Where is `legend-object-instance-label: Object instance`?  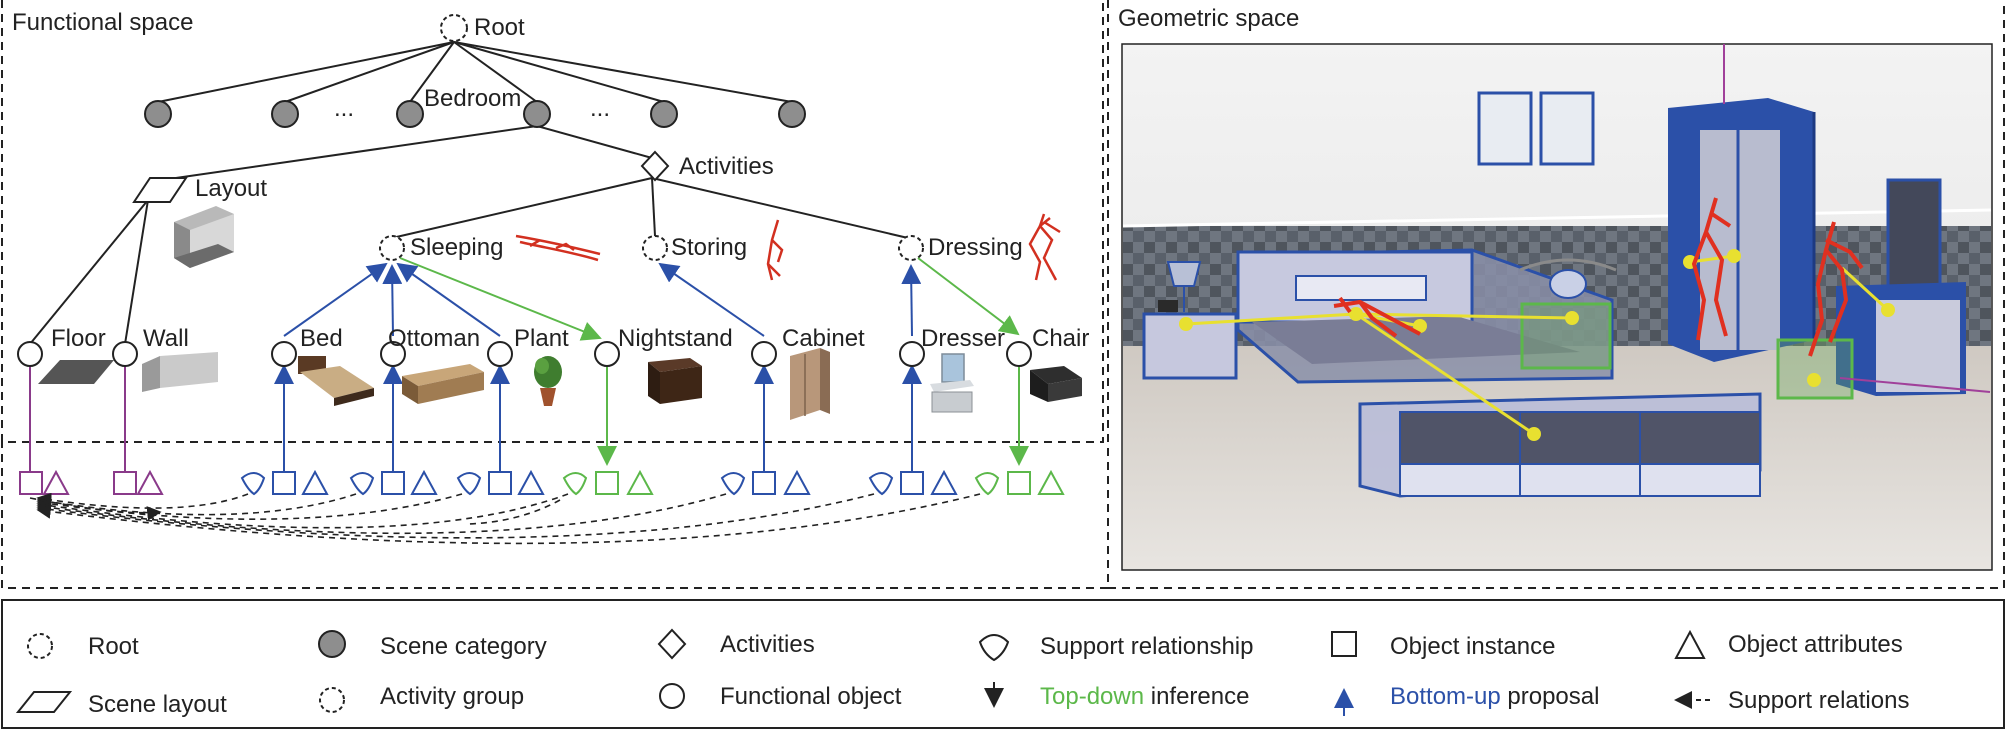 legend-object-instance-label: Object instance is located at coordinates (1472, 646).